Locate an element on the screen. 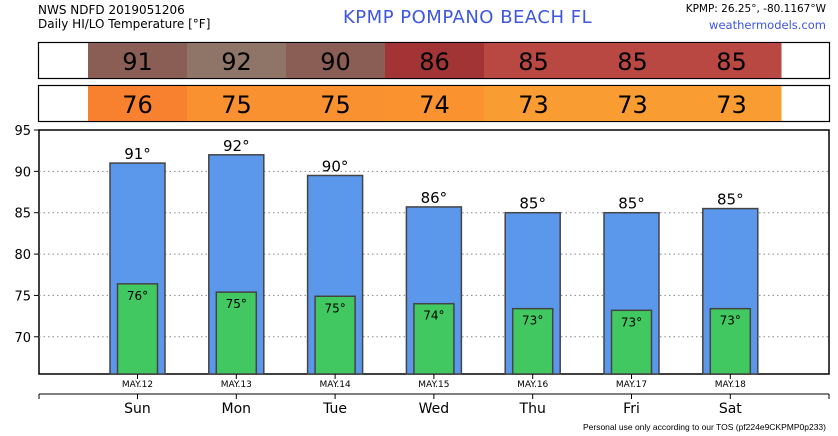 This screenshot has height=436, width=838. y-tick-label: 75 is located at coordinates (22, 296).